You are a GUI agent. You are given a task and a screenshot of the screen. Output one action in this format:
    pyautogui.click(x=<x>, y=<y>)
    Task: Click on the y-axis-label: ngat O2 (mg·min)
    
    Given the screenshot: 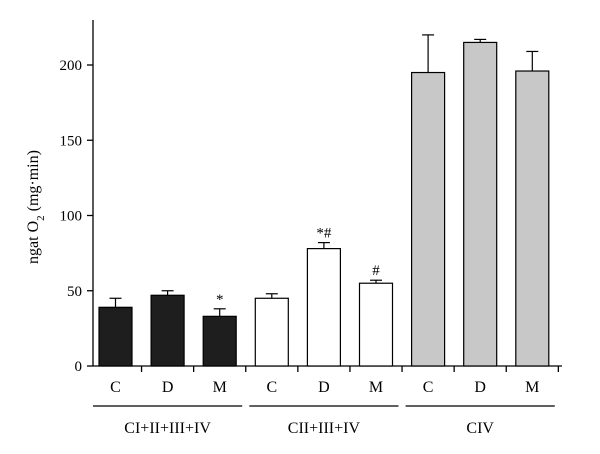 What is the action you would take?
    pyautogui.click(x=36, y=207)
    